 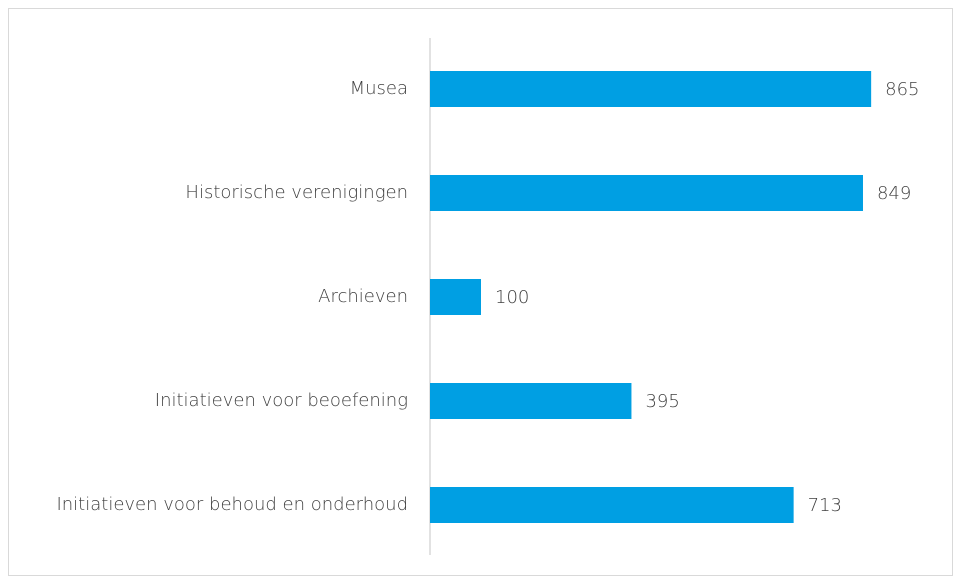 I want to click on category-label: Historische verenigingen, so click(x=296, y=192).